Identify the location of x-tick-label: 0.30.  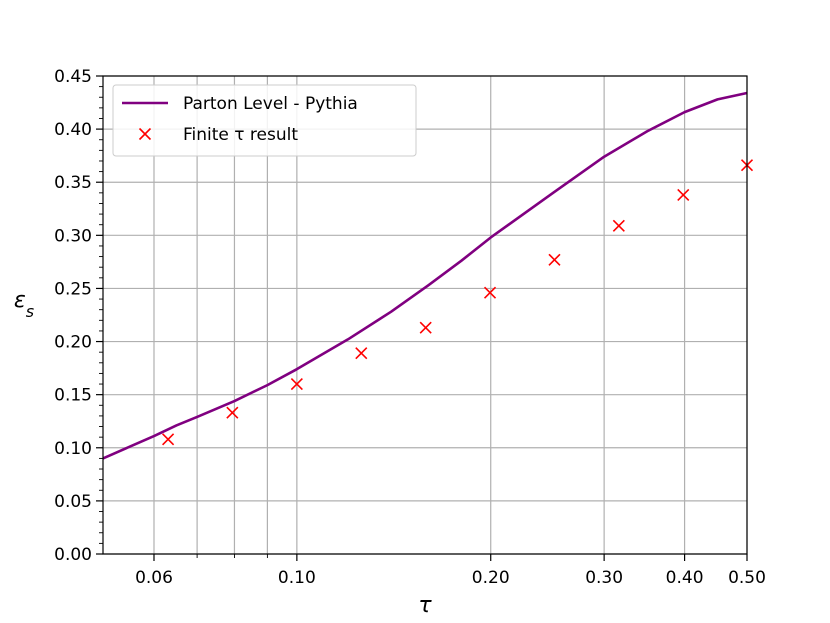
(604, 578).